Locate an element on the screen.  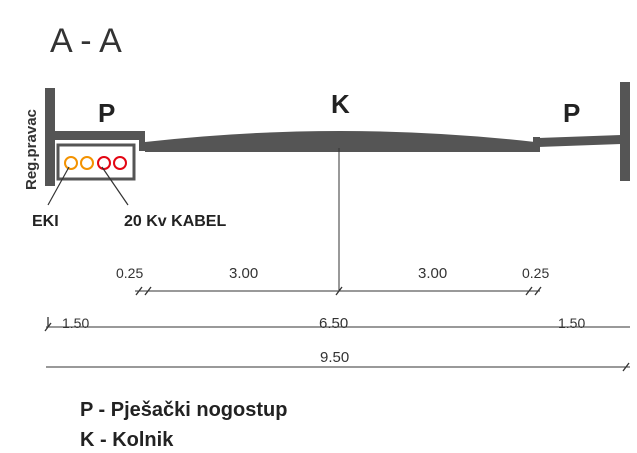
kv-cable-label: 20 Kv KABEL is located at coordinates (175, 221).